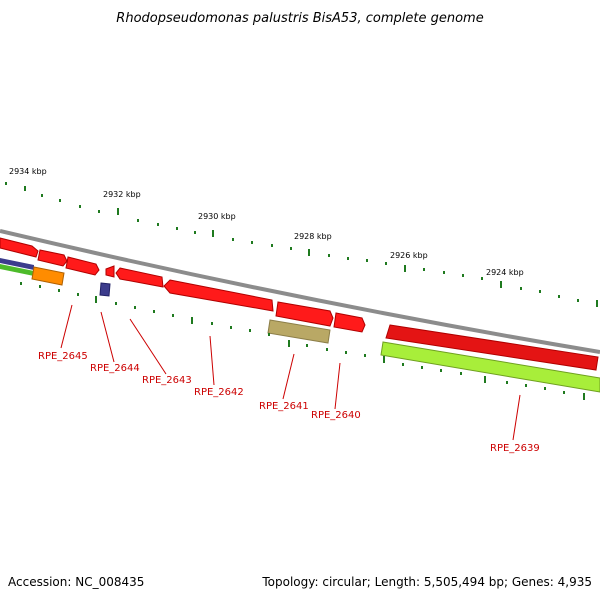 This screenshot has width=600, height=600. What do you see at coordinates (139, 277) in the screenshot?
I see `gene-rpe-2643-feature` at bounding box center [139, 277].